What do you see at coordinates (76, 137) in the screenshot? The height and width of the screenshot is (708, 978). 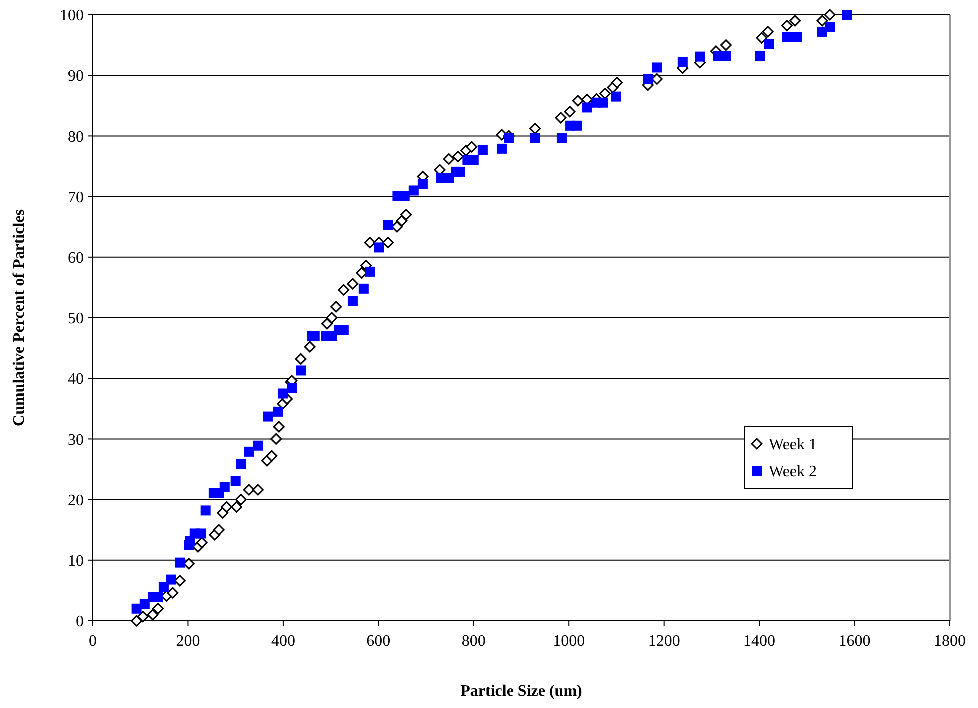 I see `y-tick-label: 80` at bounding box center [76, 137].